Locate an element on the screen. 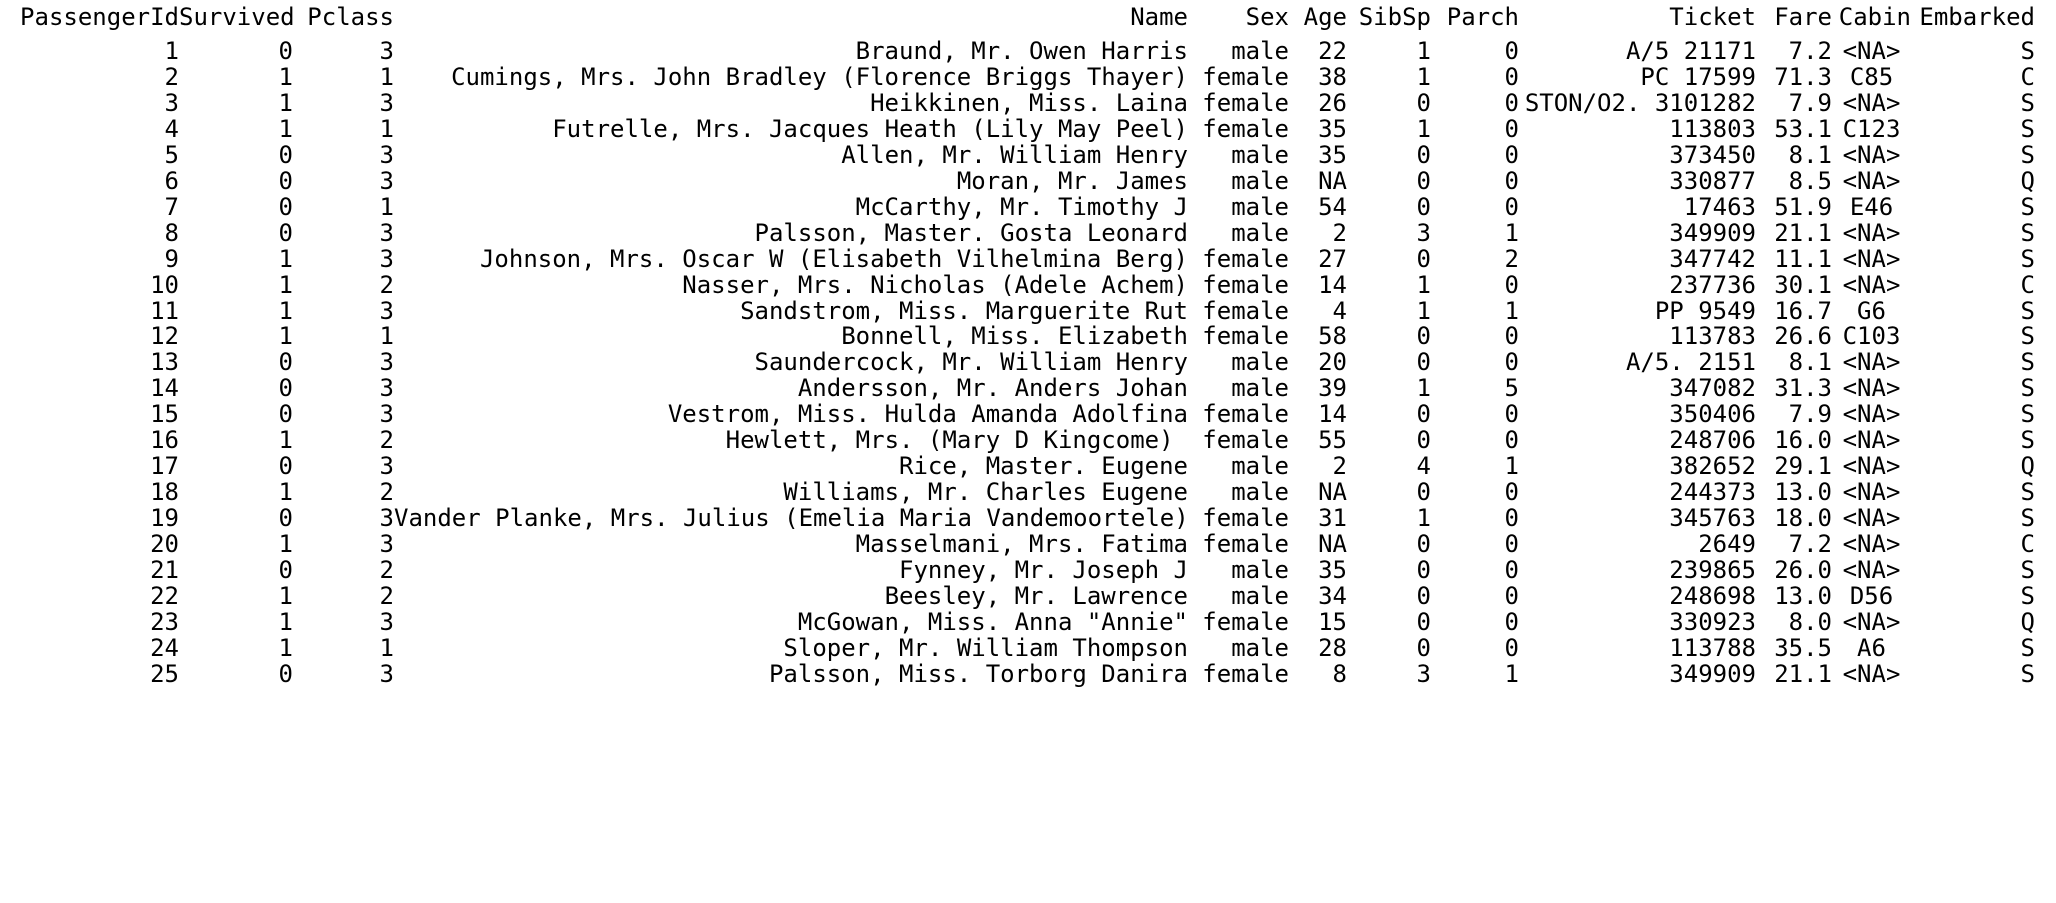  cell-name: Braund, Mr. Owen Harris is located at coordinates (1021, 51).